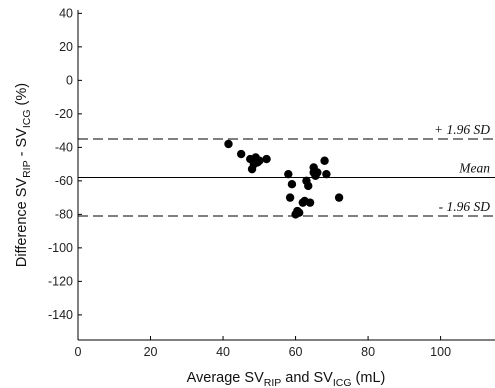 The image size is (495, 388). What do you see at coordinates (64, 214) in the screenshot?
I see `y-tick-label: -80` at bounding box center [64, 214].